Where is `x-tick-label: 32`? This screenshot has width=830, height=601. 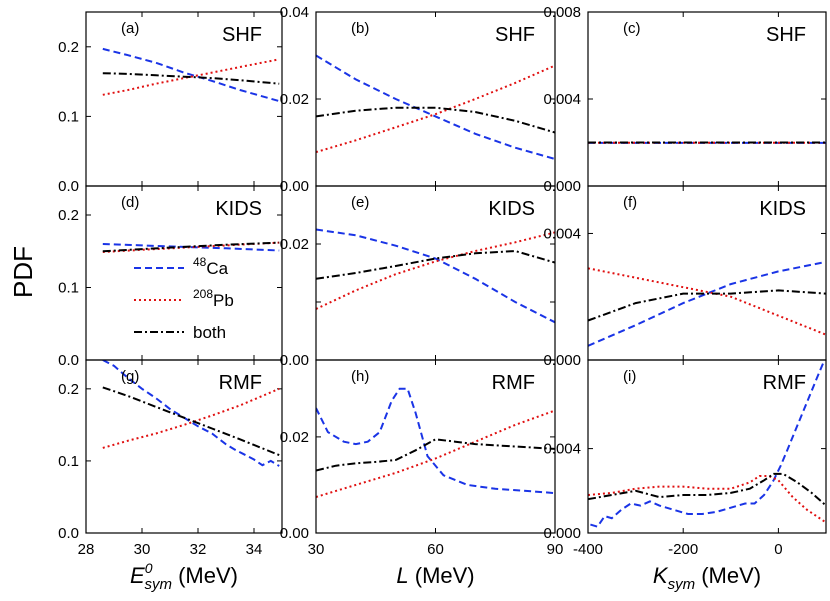 x-tick-label: 32 is located at coordinates (198, 549).